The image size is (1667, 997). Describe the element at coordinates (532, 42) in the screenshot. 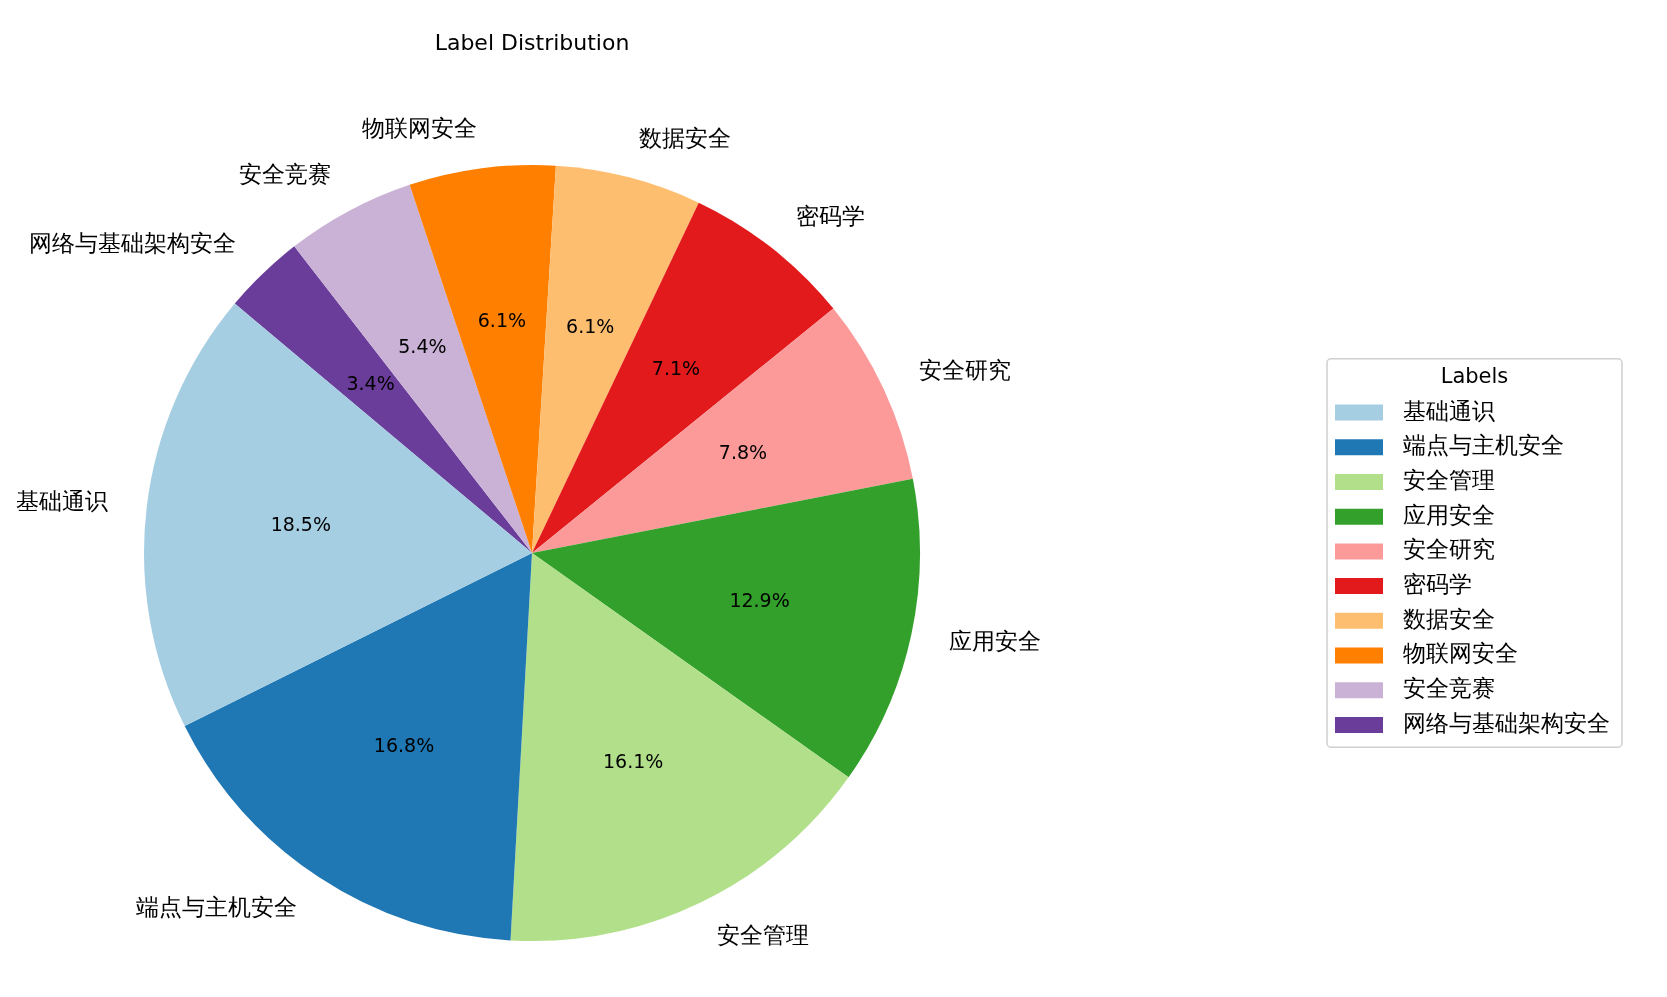

I see `chart-title: Label Distribution` at that location.